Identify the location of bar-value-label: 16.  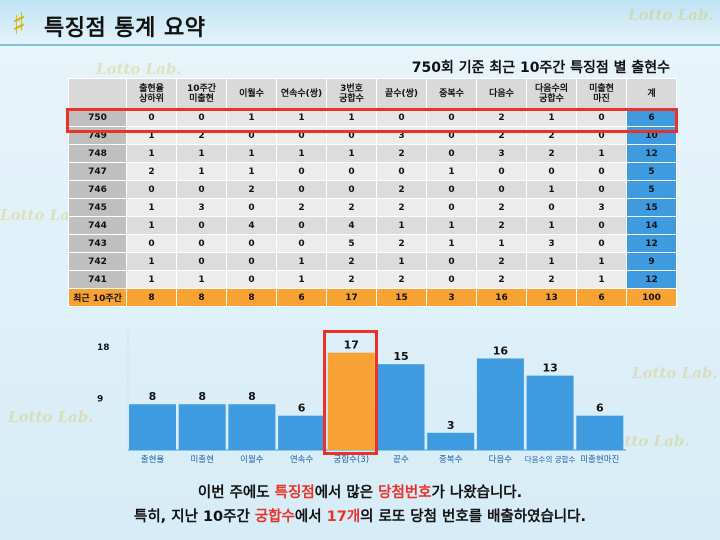
(501, 350).